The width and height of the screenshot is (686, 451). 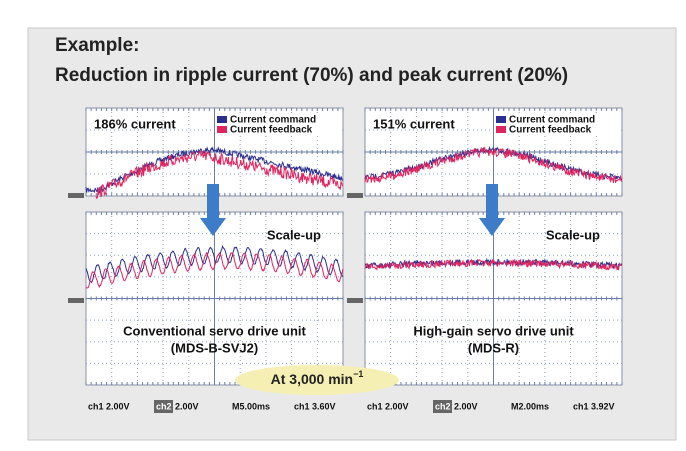 What do you see at coordinates (493, 330) in the screenshot?
I see `caption-line: High-gain servo drive unit` at bounding box center [493, 330].